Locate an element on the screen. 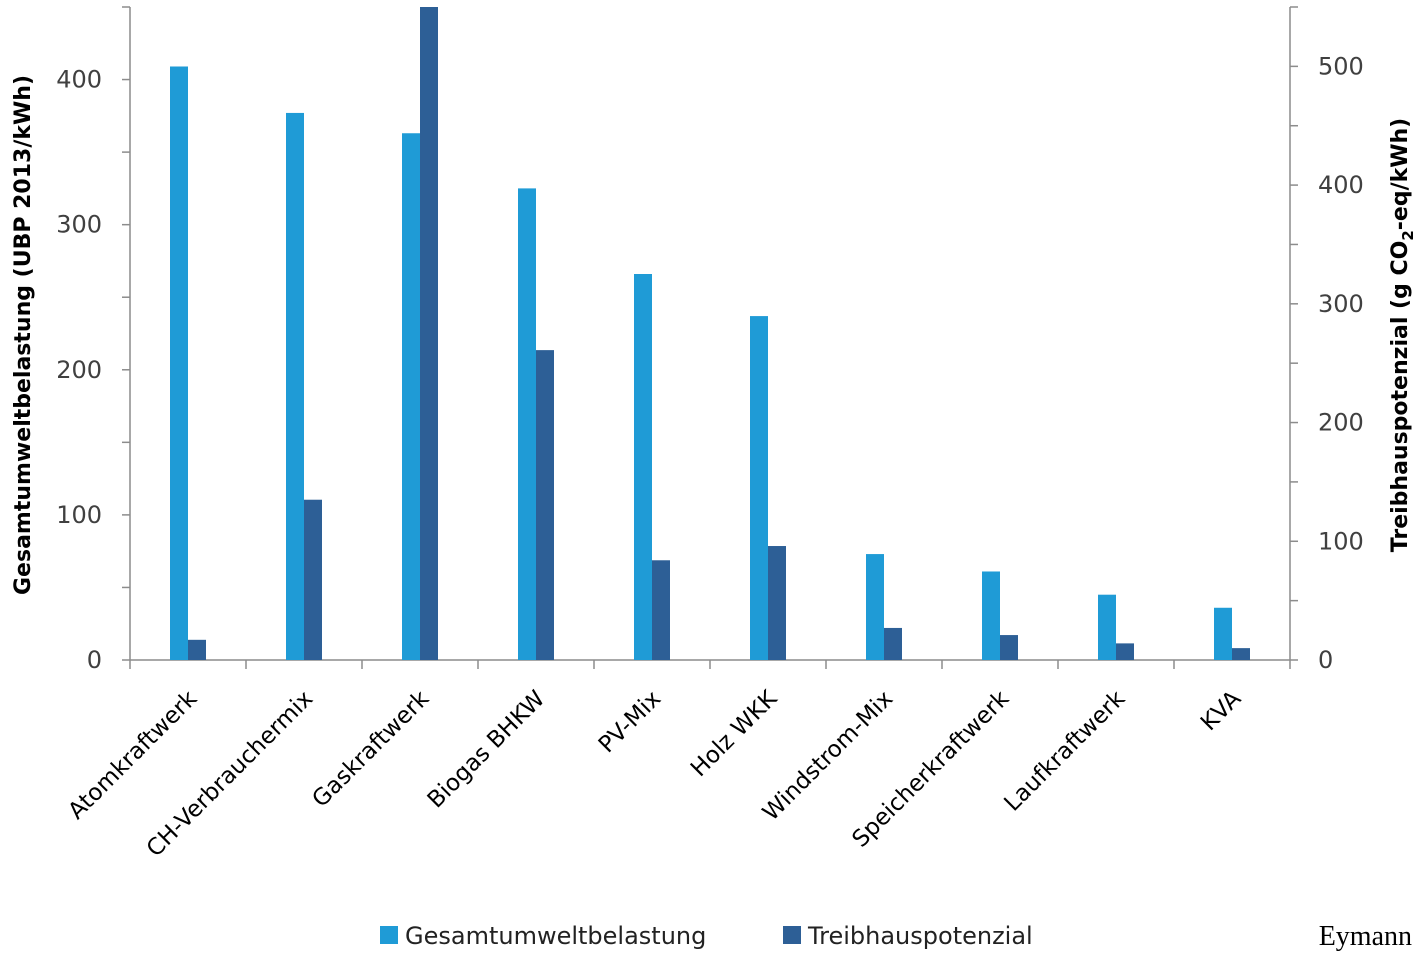  right-y-axis-ticks: 0 100 200 300 400 500 is located at coordinates (1341, 363).